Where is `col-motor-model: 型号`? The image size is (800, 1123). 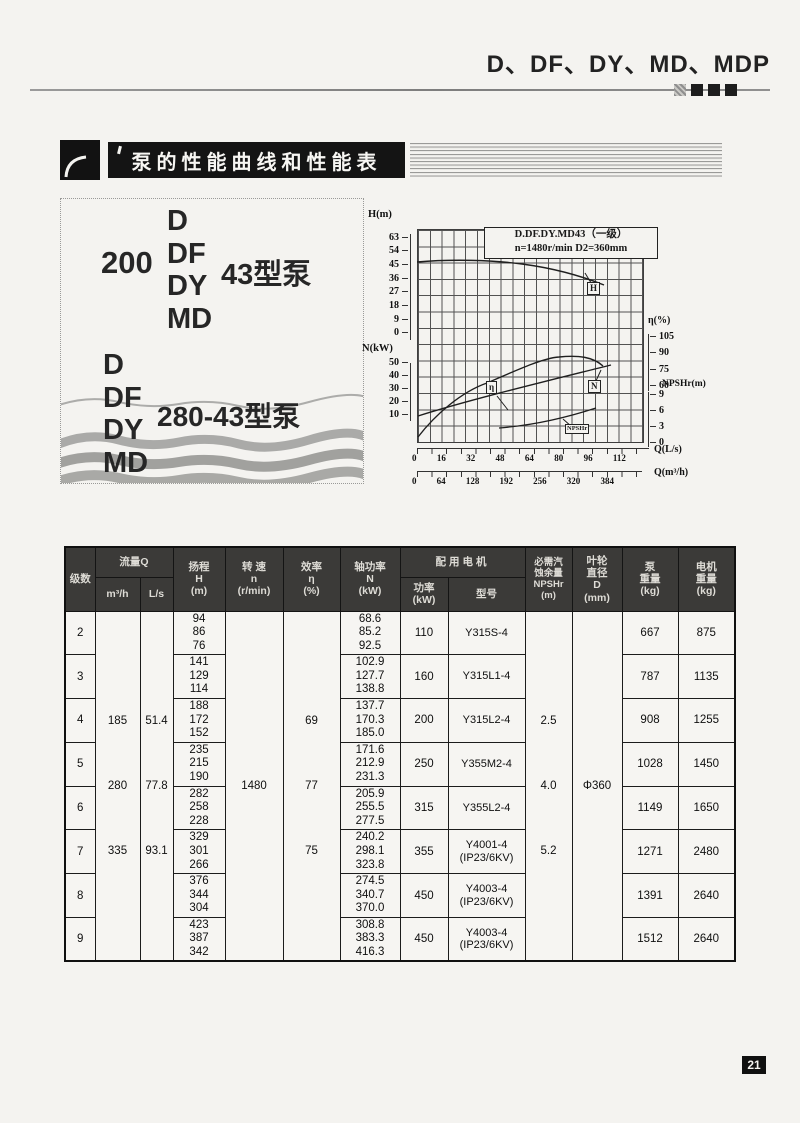
col-motor-model: 型号 is located at coordinates (486, 594).